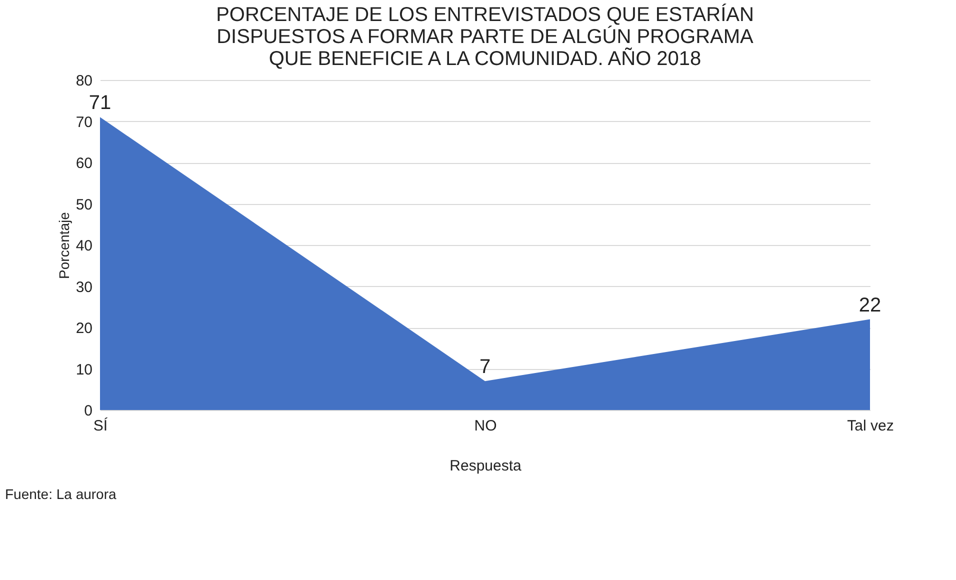 Image resolution: width=956 pixels, height=580 pixels. Describe the element at coordinates (84, 205) in the screenshot. I see `y-tick-label: 50` at that location.